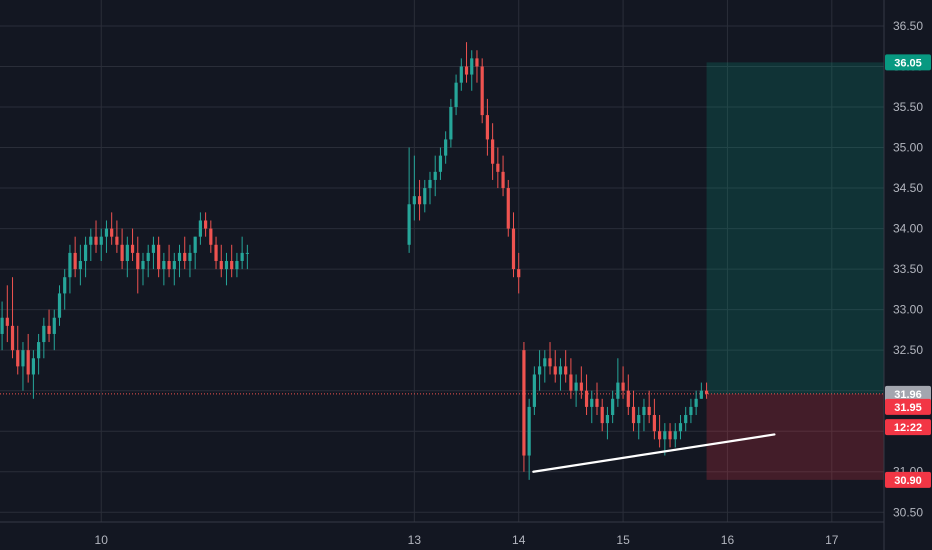 The image size is (932, 550). What do you see at coordinates (908, 479) in the screenshot?
I see `price-tag: 30.90` at bounding box center [908, 479].